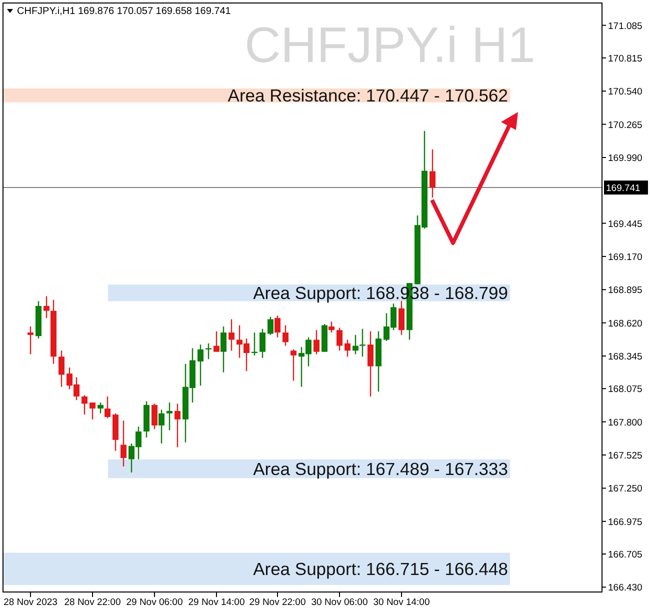  I want to click on y-tick-label: 169.170, so click(625, 257).